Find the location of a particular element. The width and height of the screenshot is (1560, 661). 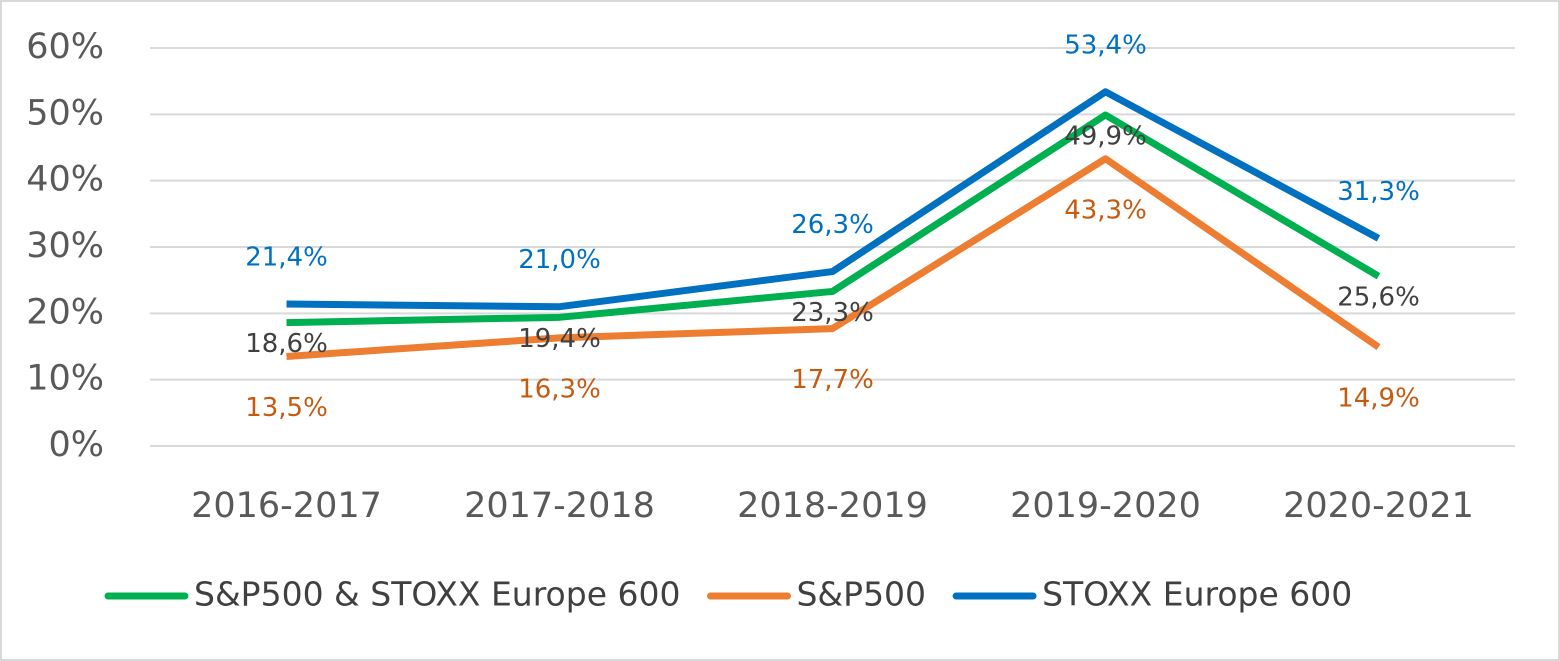

x-tick-label: 2020-2021 is located at coordinates (1378, 506).